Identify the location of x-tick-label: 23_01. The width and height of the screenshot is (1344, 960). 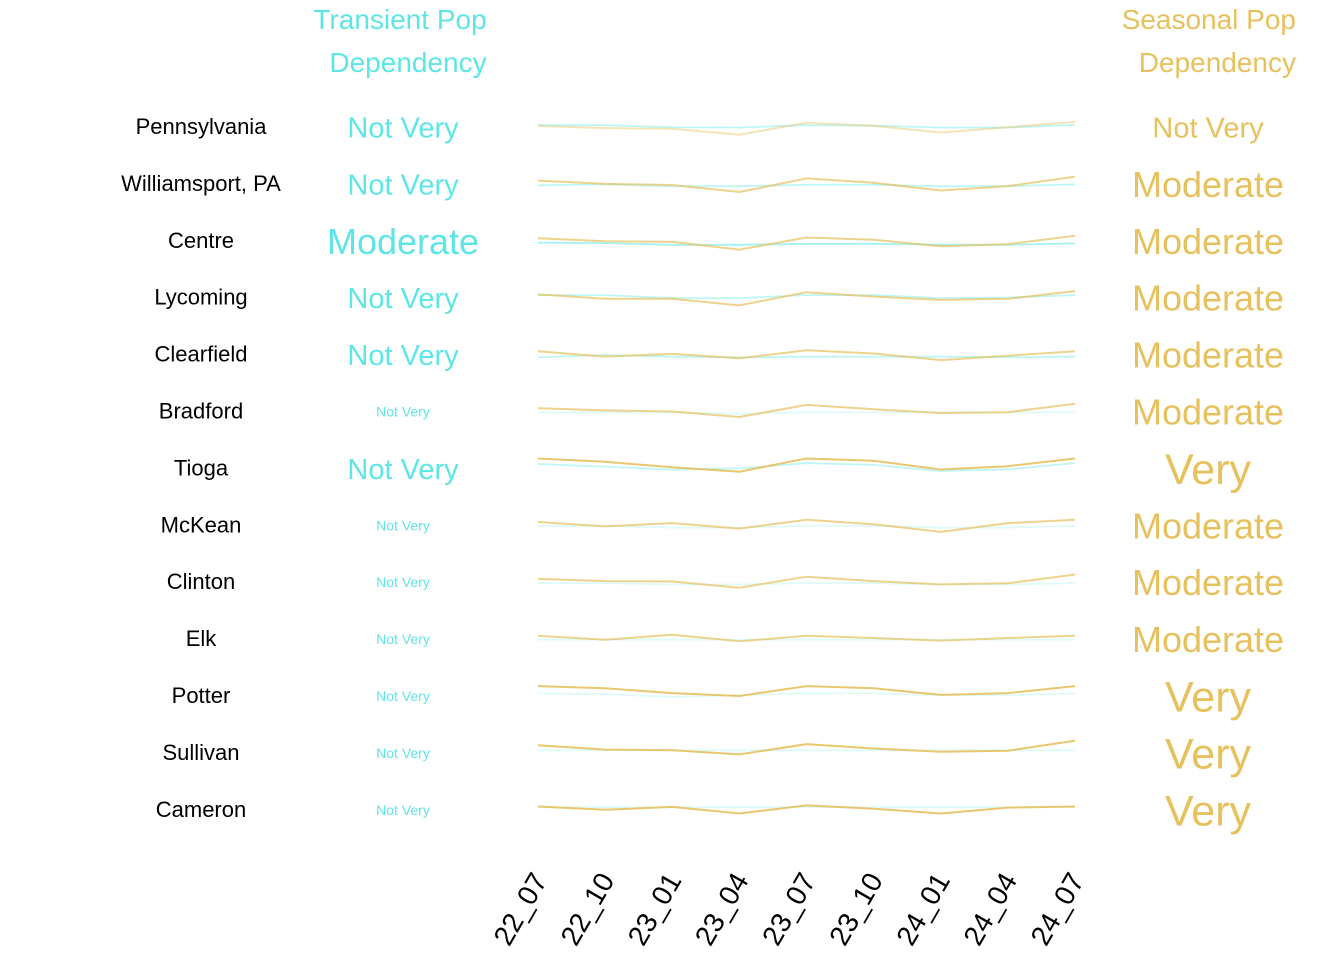
(655, 909).